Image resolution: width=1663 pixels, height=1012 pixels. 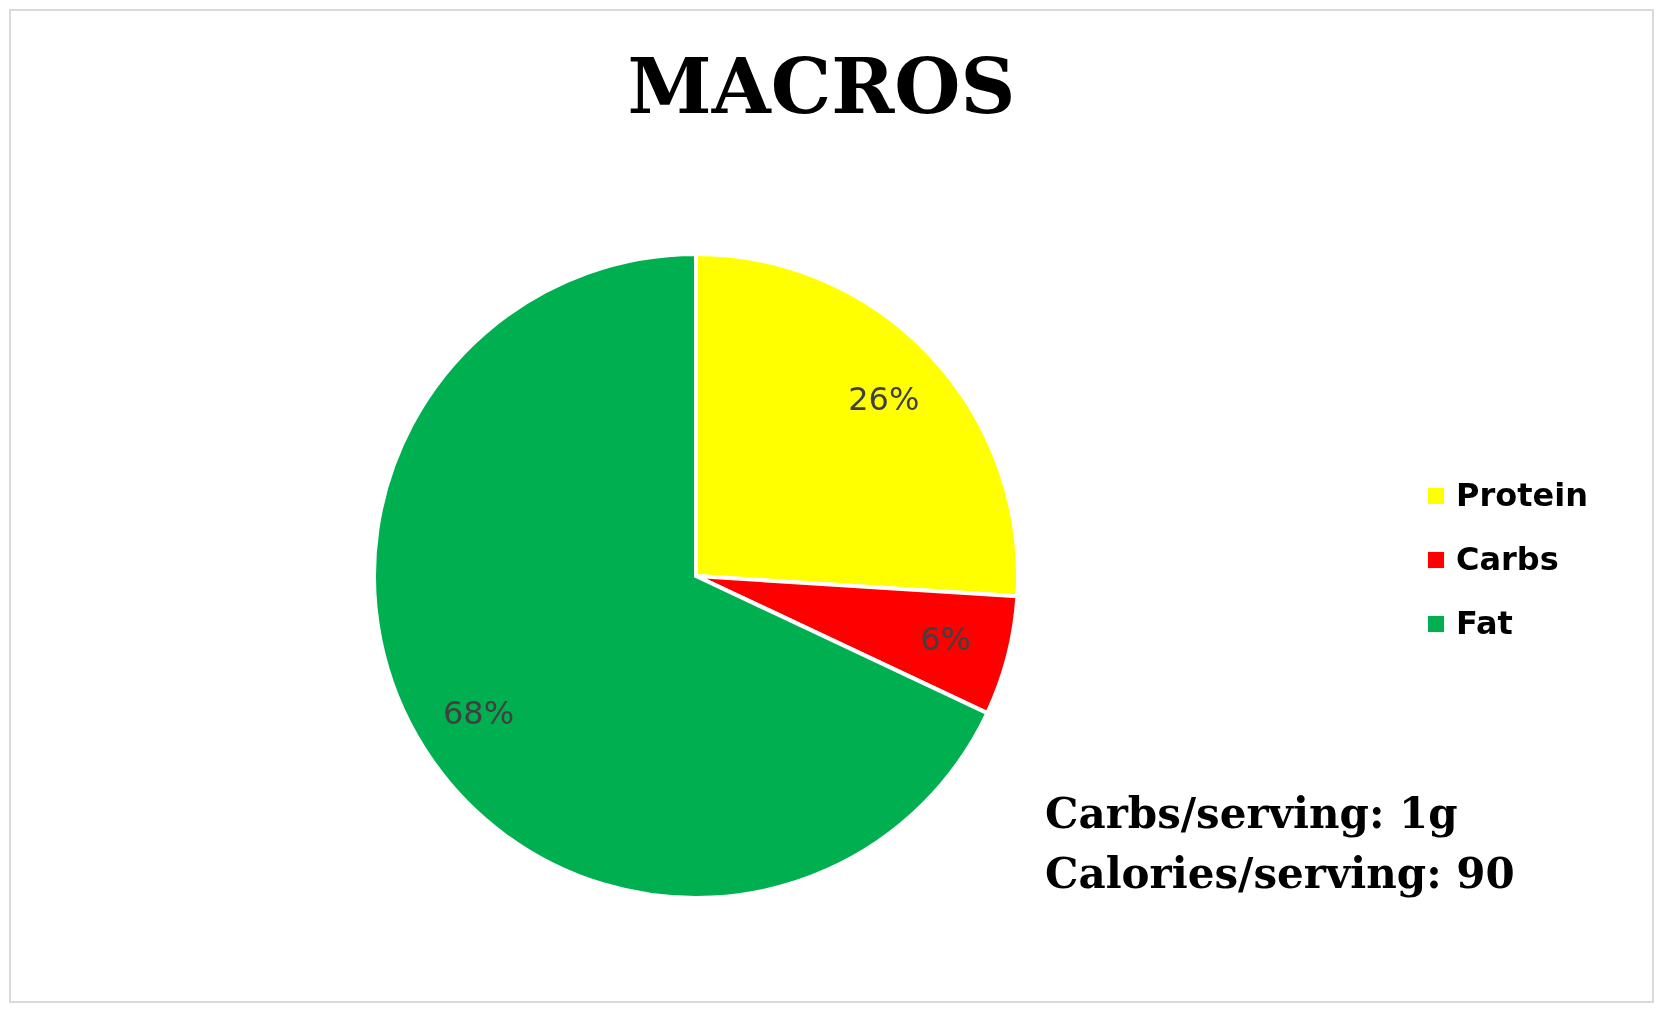 I want to click on chart-title: MACROS, so click(x=821, y=86).